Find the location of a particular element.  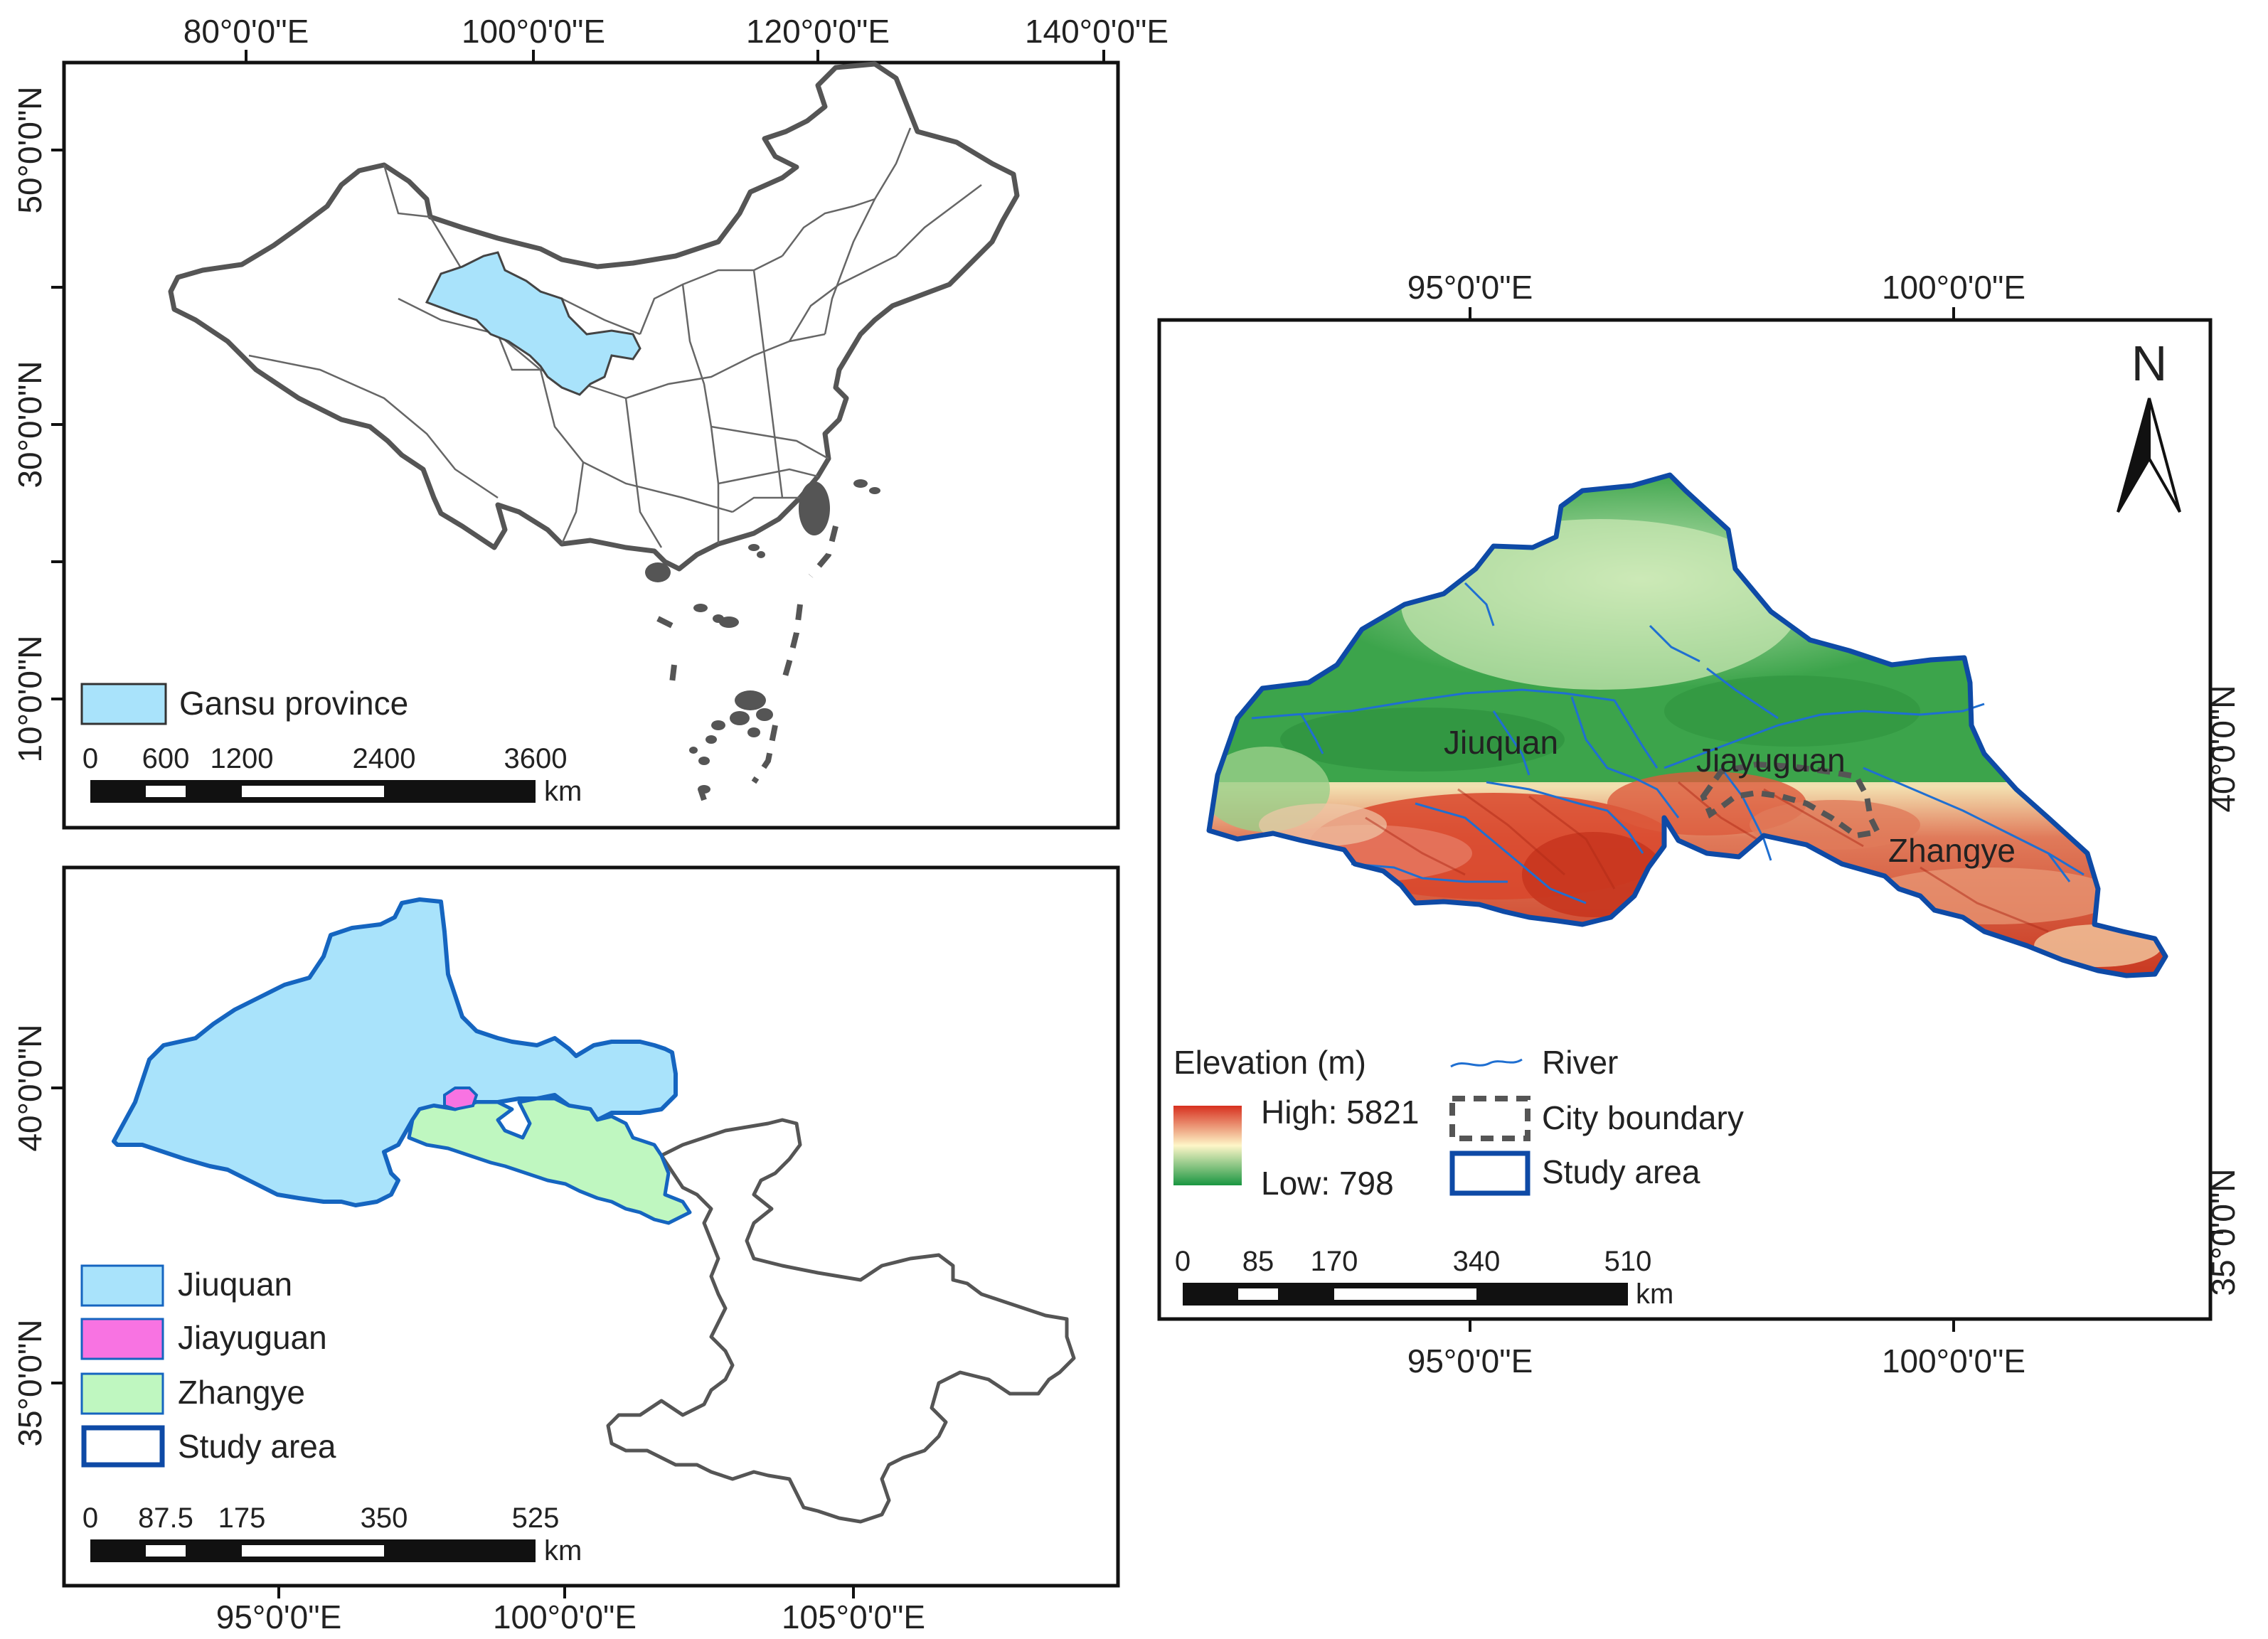

study-scale-tick-0: 0 is located at coordinates (1183, 1261).